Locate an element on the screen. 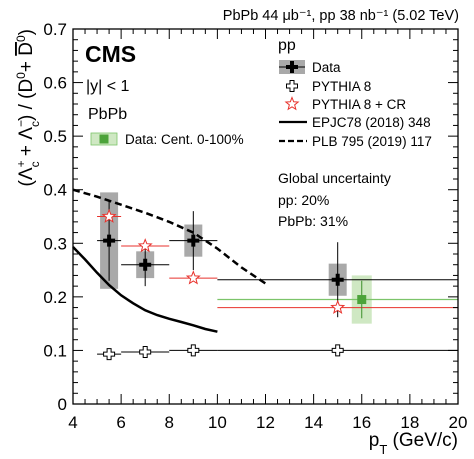  y-axis-title: (Λ+c + Λ−c) / (D0+ D0) is located at coordinates (28, 107).